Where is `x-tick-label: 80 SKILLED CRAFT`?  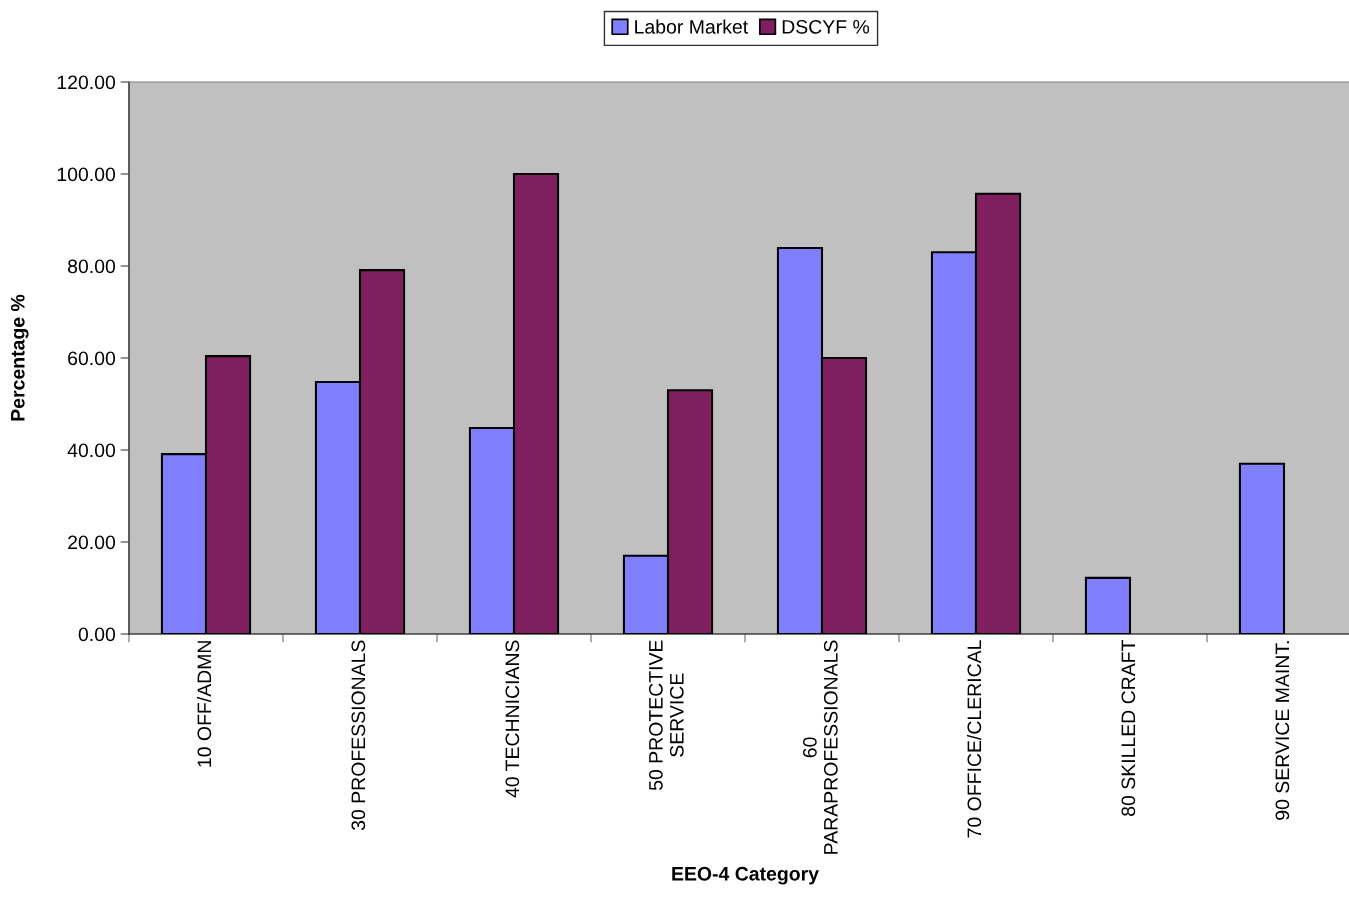
x-tick-label: 80 SKILLED CRAFT is located at coordinates (1128, 728).